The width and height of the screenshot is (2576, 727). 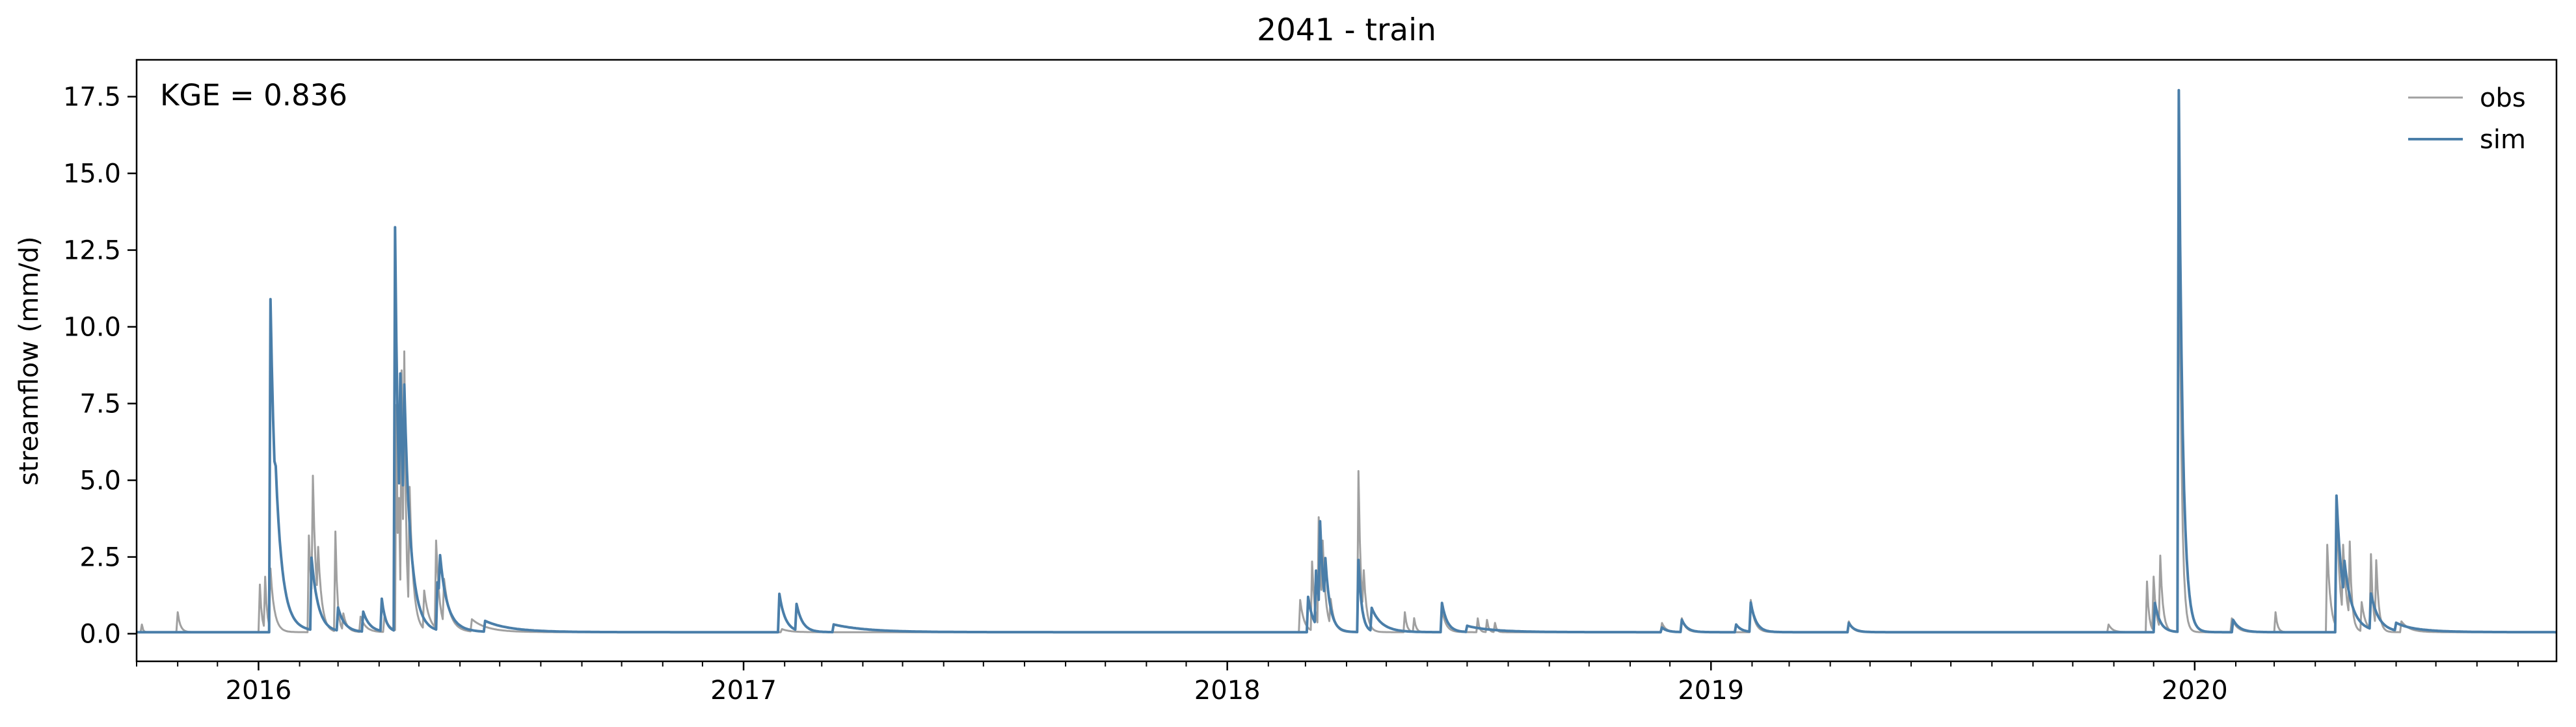 What do you see at coordinates (100, 404) in the screenshot?
I see `y-tick-label: 7.5` at bounding box center [100, 404].